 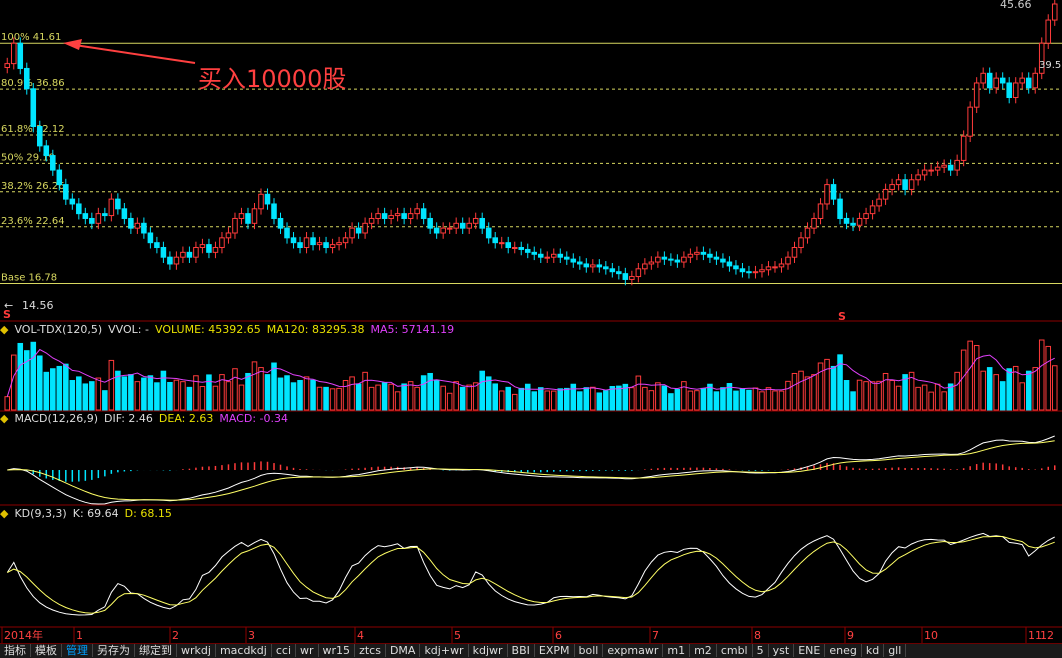 What do you see at coordinates (589, 650) in the screenshot?
I see `indicator-tab-16: boll` at bounding box center [589, 650].